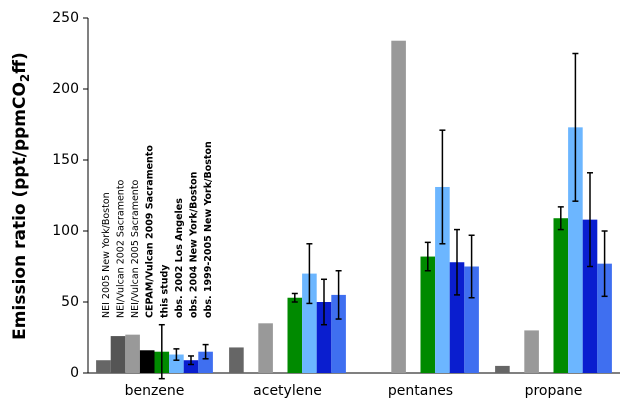  Describe the element at coordinates (65, 18) in the screenshot. I see `y-tick-label: 250` at that location.